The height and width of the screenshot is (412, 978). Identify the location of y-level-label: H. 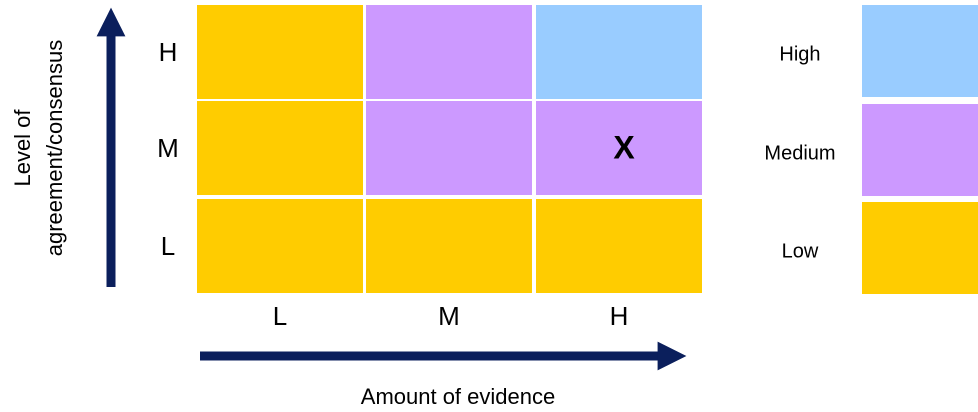
(168, 52).